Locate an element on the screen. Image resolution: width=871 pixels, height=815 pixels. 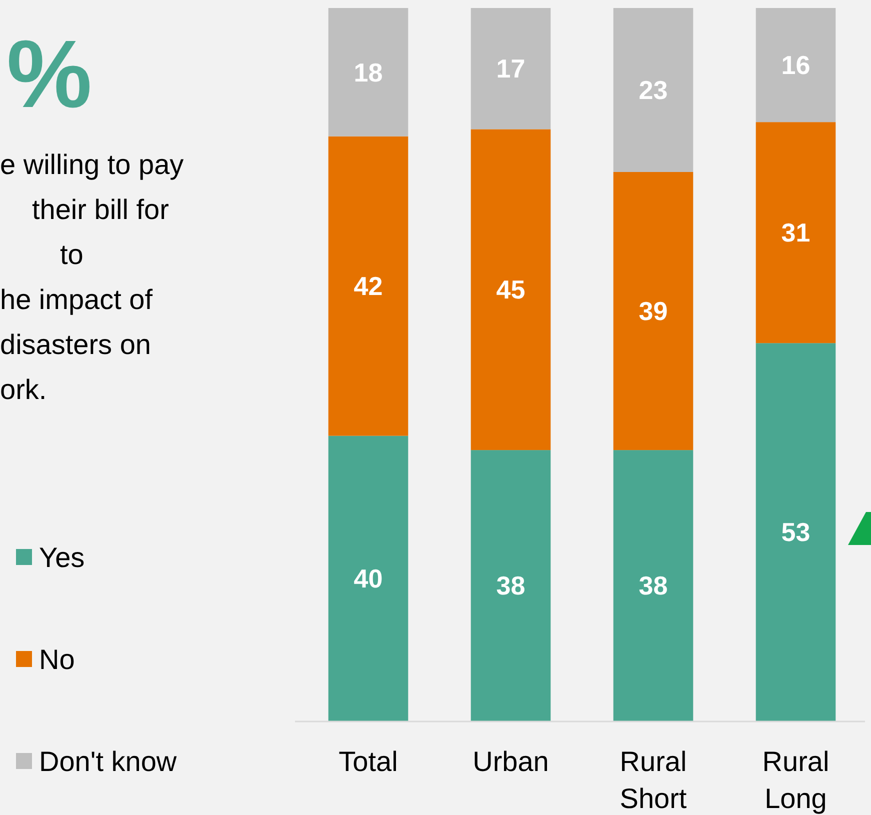
text: disasters on is located at coordinates (75, 344).